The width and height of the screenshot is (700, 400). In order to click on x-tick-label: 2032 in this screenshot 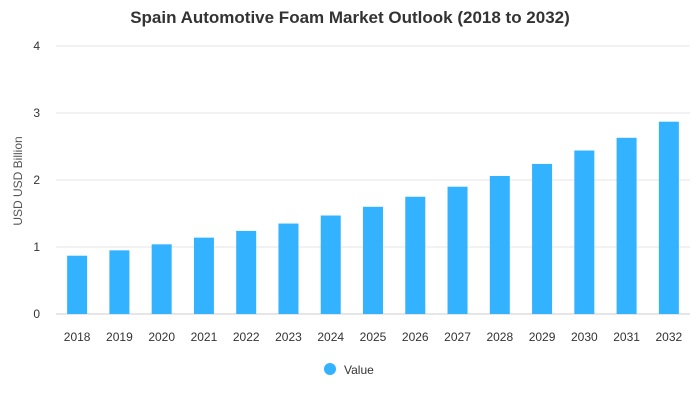, I will do `click(669, 337)`.